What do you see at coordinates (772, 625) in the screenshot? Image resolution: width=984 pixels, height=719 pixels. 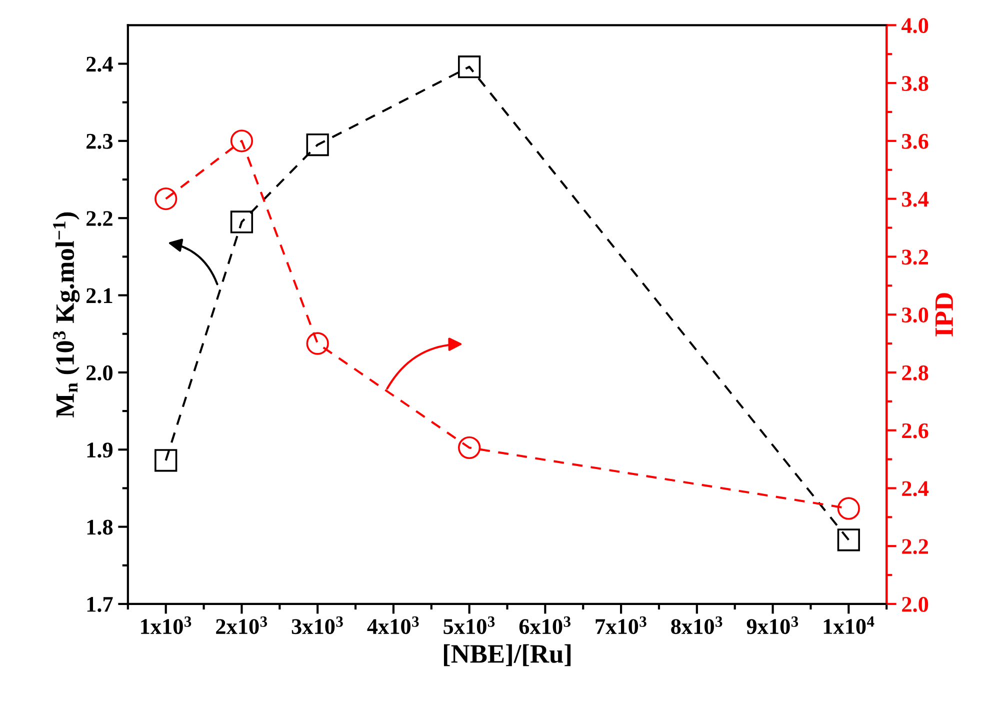 I see `x-tick-label: 9x10$^{3}$` at bounding box center [772, 625].